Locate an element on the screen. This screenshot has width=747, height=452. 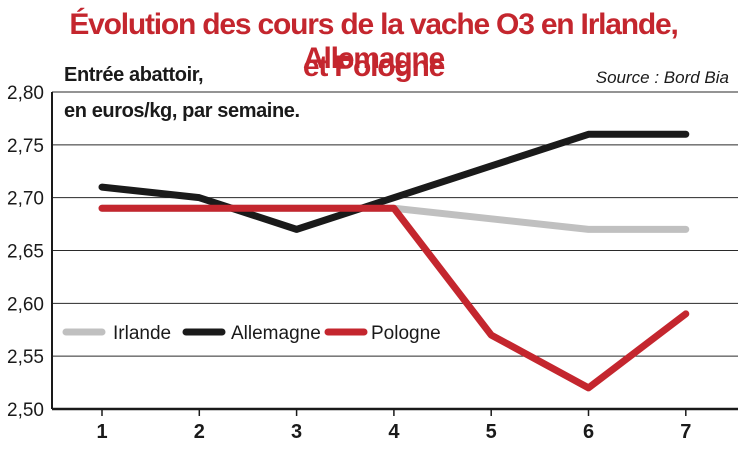
chart-subtitle-line-1: Entrée abattoir, is located at coordinates (134, 75).